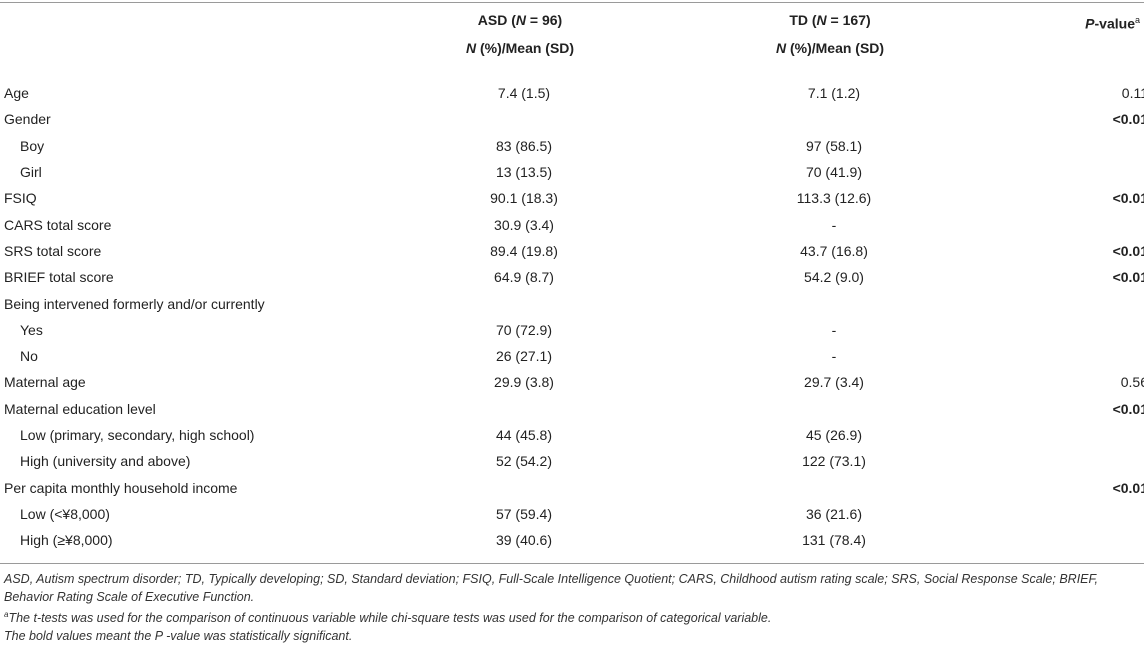  What do you see at coordinates (572, 198) in the screenshot?
I see `table-row: FSIQ 90.1 (18.3) 113.3 (12.6) <0.01` at bounding box center [572, 198].